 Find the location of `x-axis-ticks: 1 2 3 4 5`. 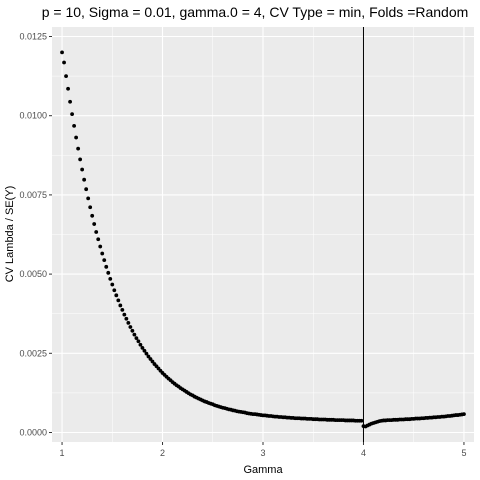

x-axis-ticks: 1 2 3 4 5 is located at coordinates (263, 450).